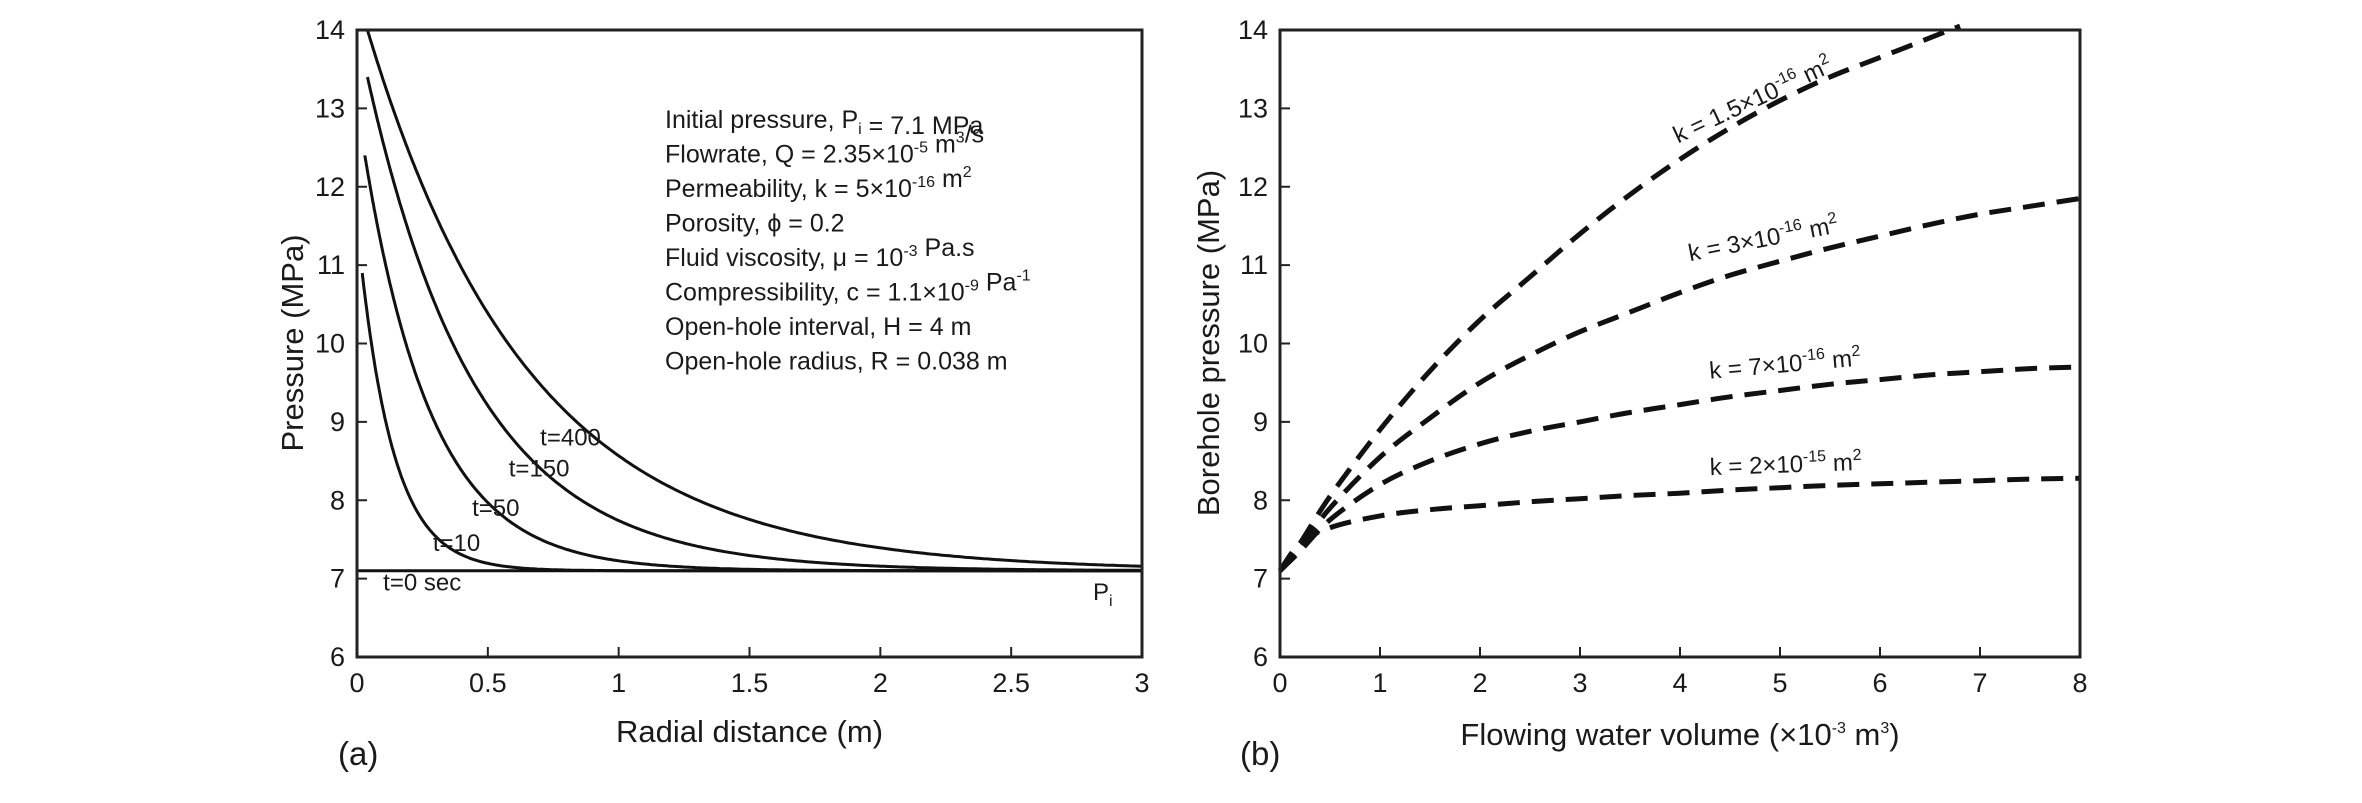 The image size is (2362, 803). Describe the element at coordinates (292, 342) in the screenshot. I see `y-axis-label: Pressure (MPa)` at that location.